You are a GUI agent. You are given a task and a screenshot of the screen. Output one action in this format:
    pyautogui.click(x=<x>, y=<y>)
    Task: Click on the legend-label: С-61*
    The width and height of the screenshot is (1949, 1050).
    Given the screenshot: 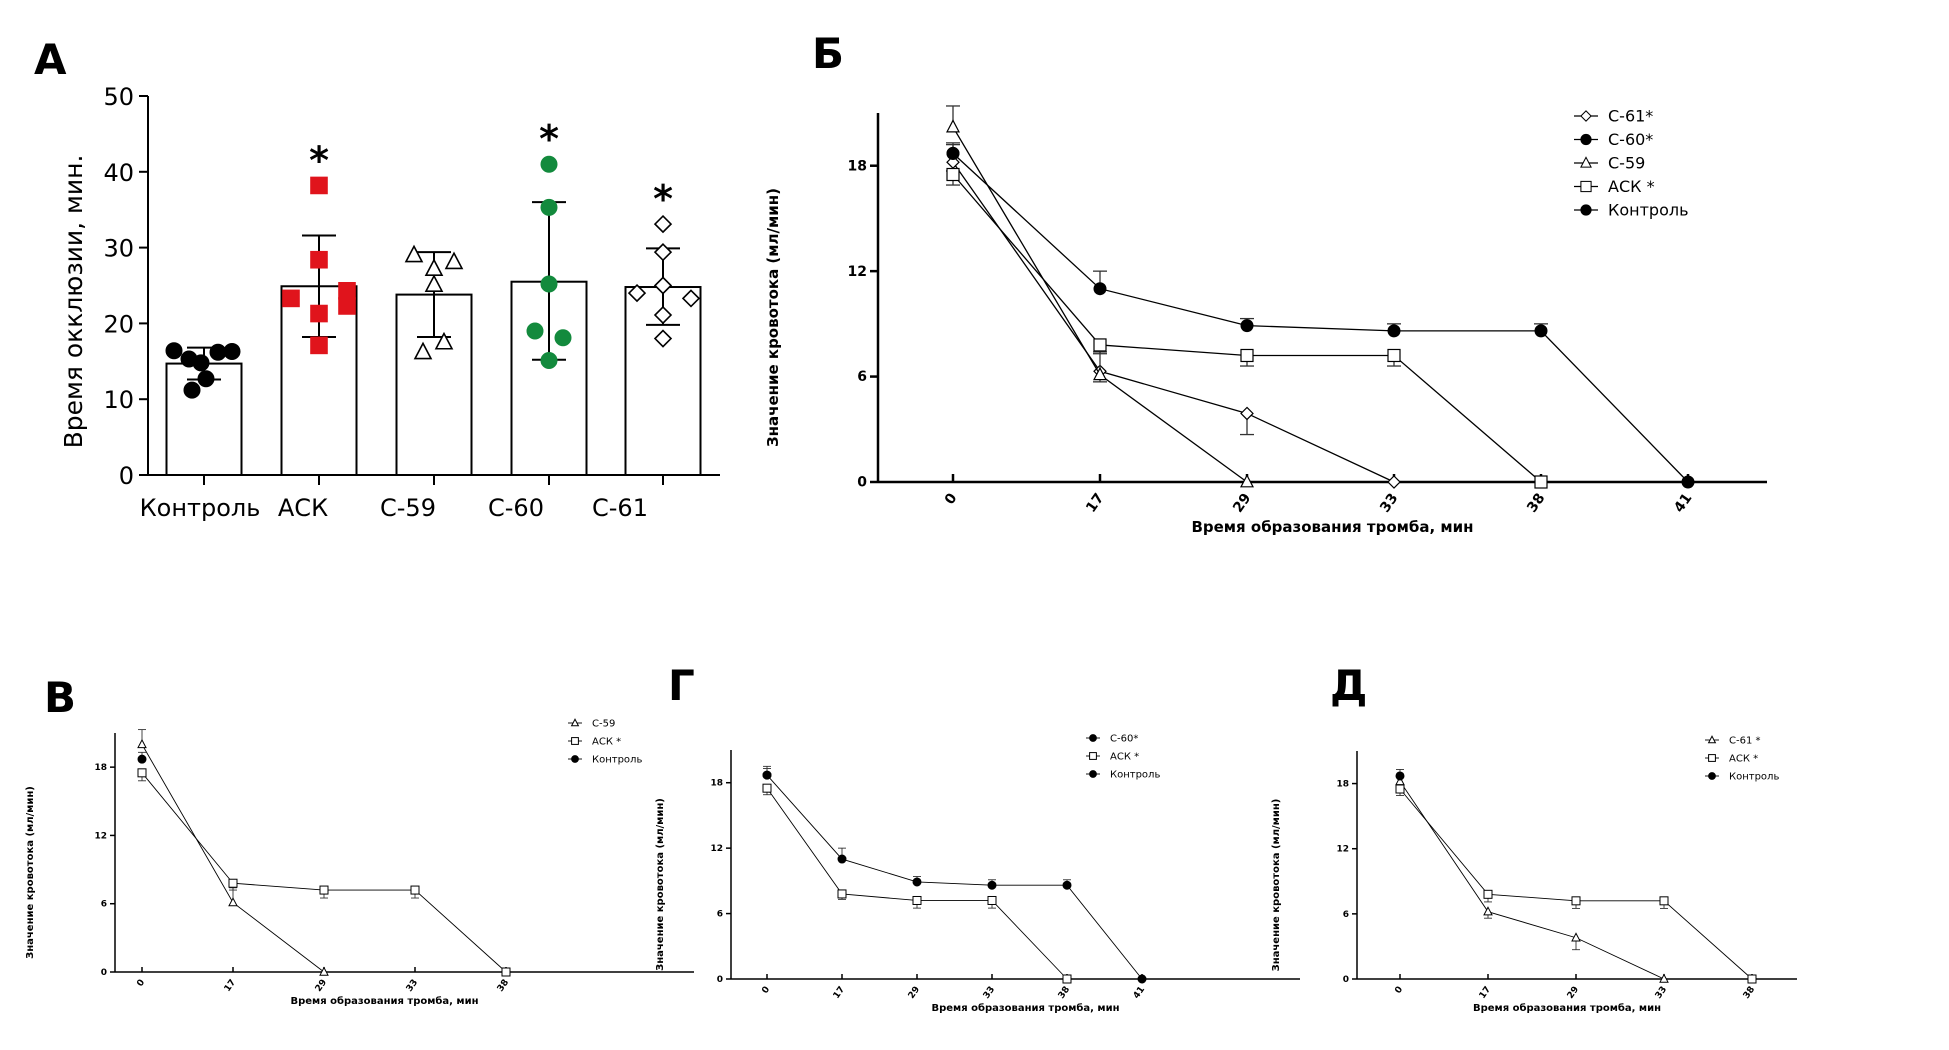 What is the action you would take?
    pyautogui.click(x=1630, y=115)
    